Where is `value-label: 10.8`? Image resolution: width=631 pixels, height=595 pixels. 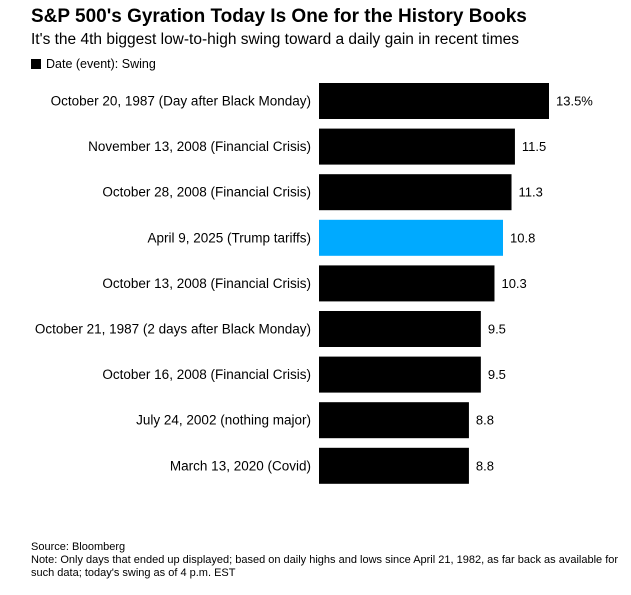
value-label: 10.8 is located at coordinates (522, 237).